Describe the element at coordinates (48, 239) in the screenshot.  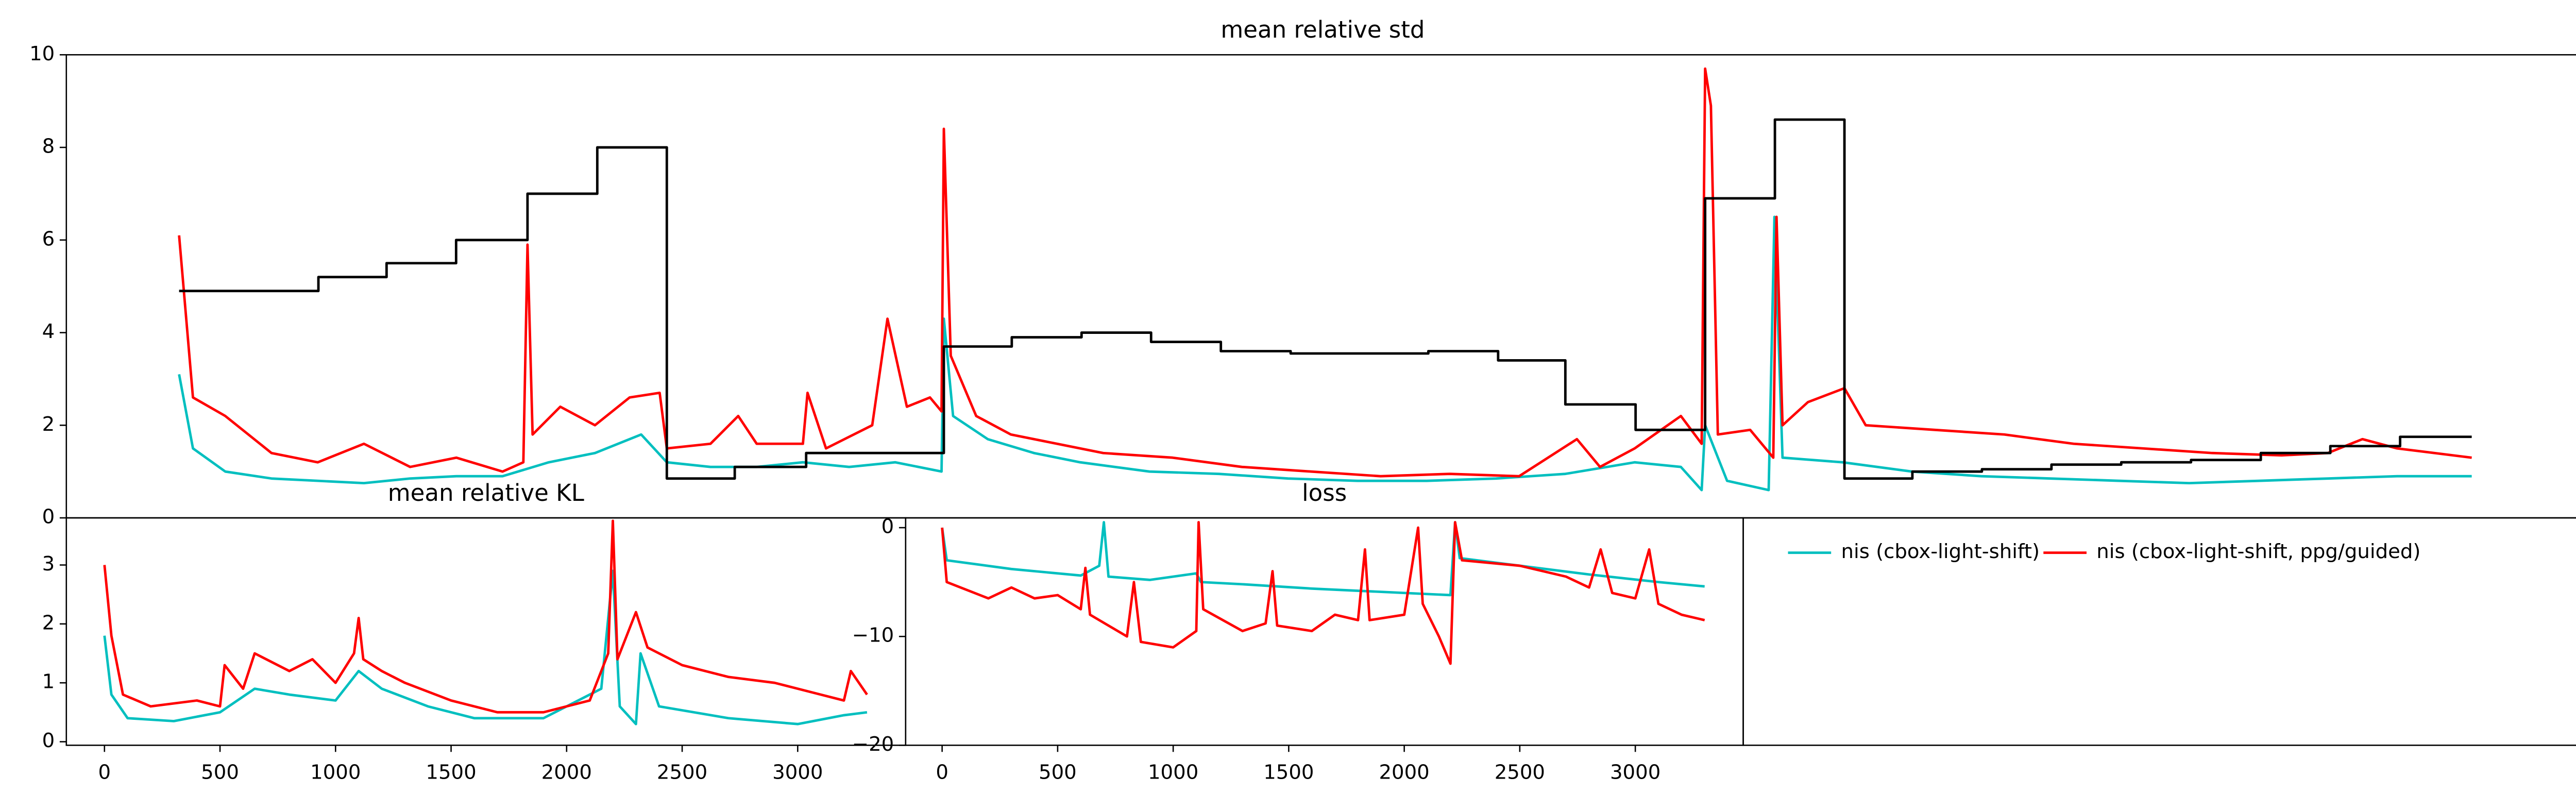
I see `y-tick-label: 6` at that location.